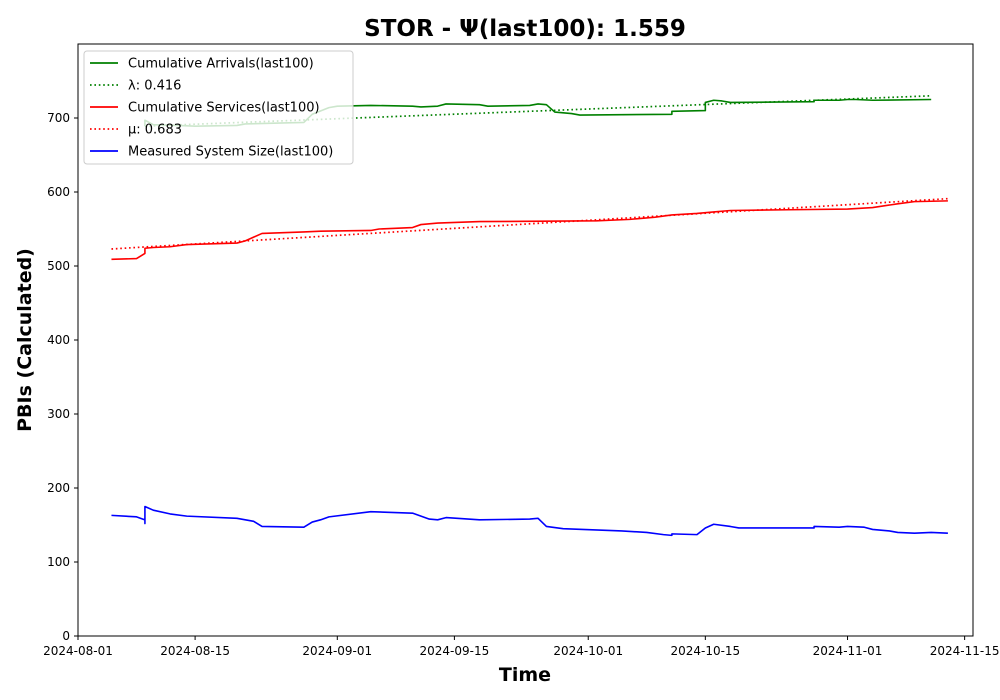 This screenshot has height=700, width=1000. What do you see at coordinates (25, 340) in the screenshot?
I see `y-axis-title: PBIs (Calculated)` at bounding box center [25, 340].